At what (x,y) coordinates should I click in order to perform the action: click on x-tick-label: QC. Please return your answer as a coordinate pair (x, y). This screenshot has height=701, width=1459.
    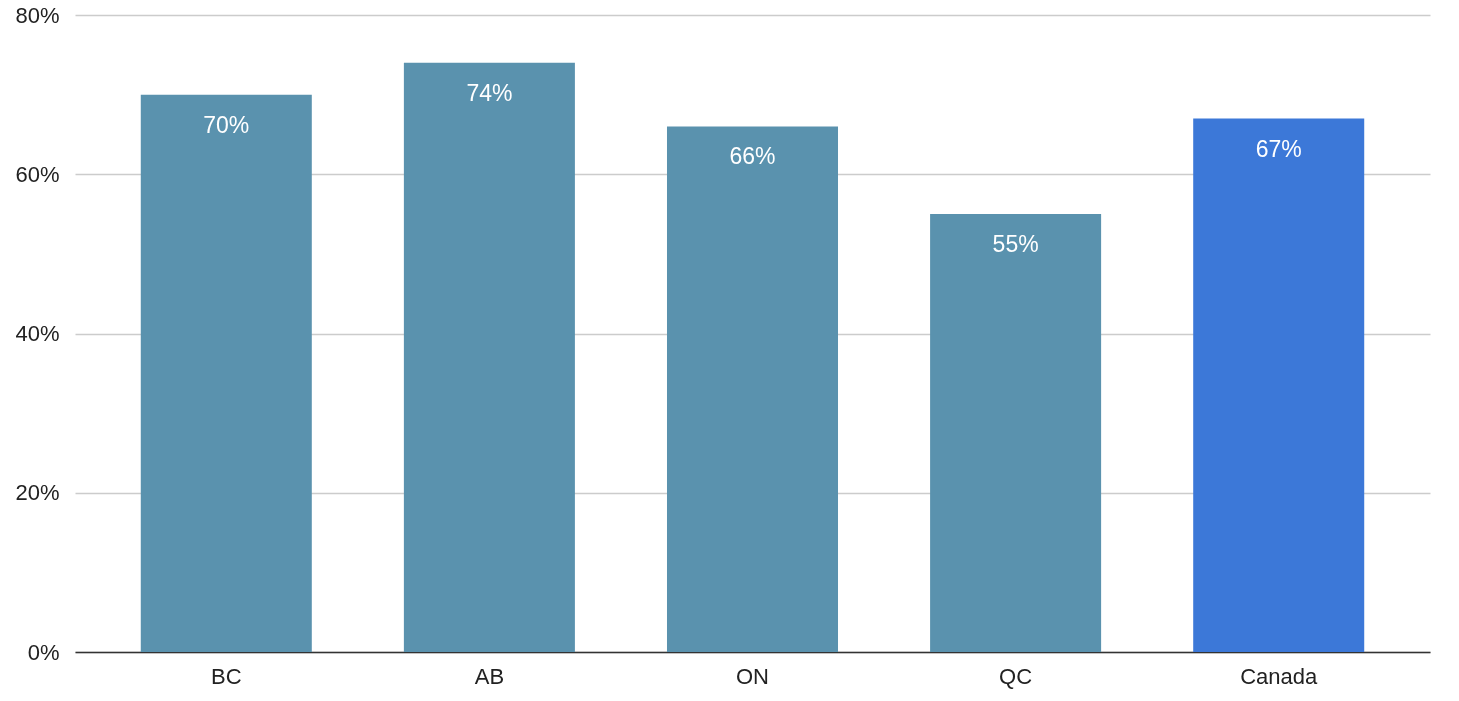
    Looking at the image, I should click on (1016, 676).